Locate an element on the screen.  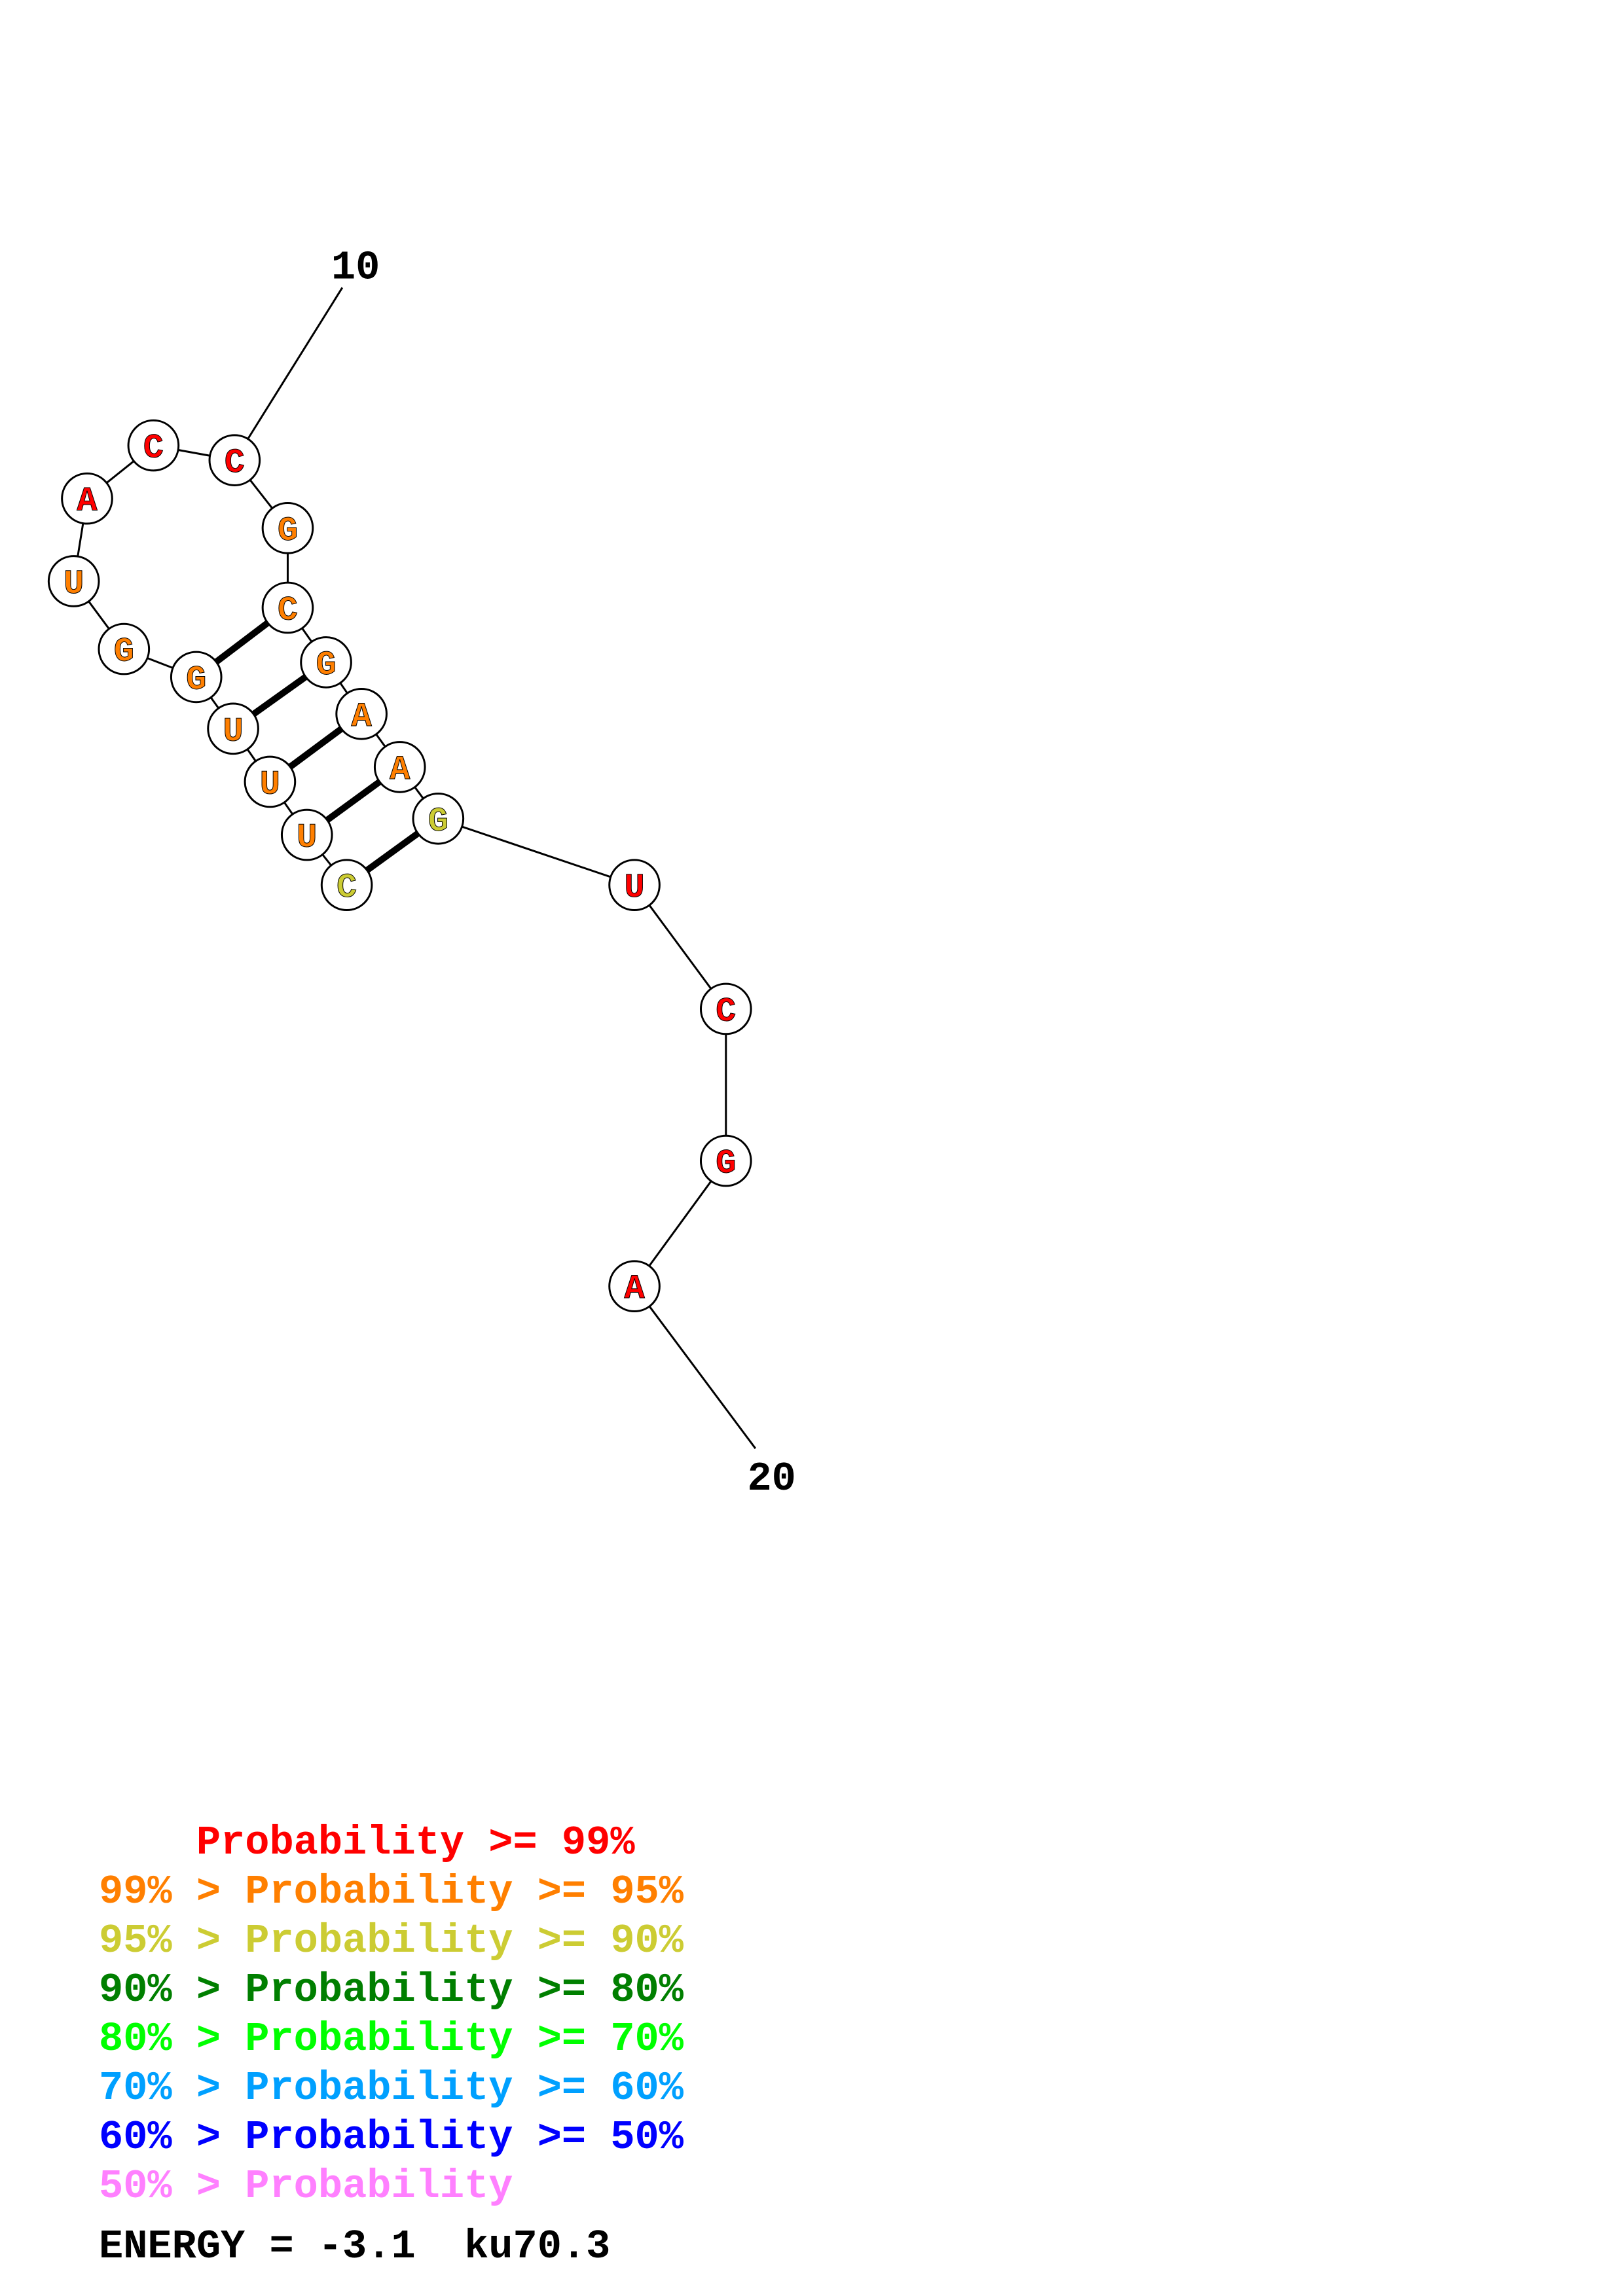
backbone-segment is located at coordinates (536, 851).